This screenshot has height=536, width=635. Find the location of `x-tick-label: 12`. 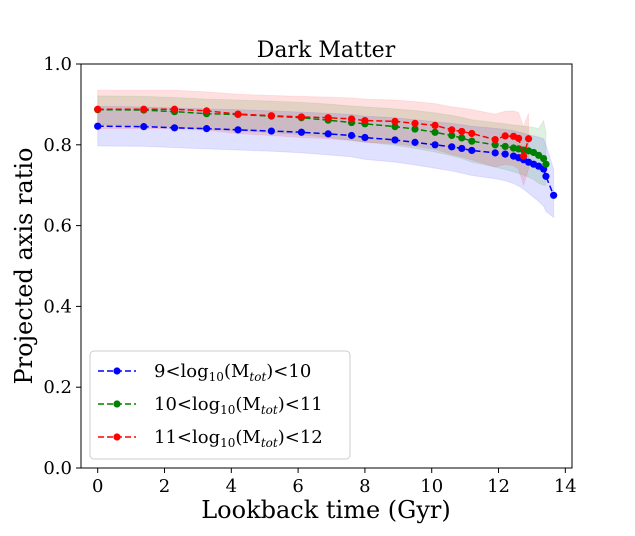

x-tick-label: 12 is located at coordinates (498, 486).